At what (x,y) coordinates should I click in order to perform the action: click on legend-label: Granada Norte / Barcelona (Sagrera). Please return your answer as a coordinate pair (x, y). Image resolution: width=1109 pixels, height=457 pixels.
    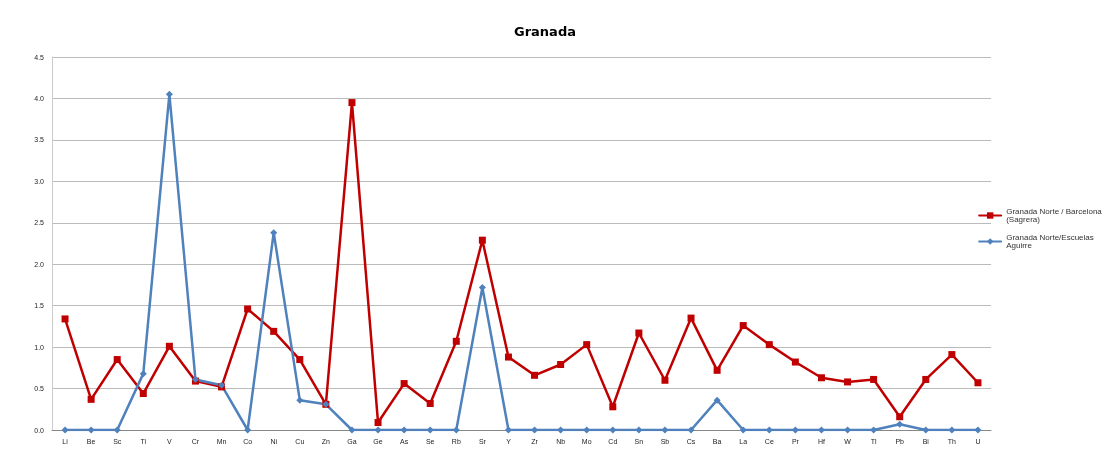
    Looking at the image, I should click on (1055, 215).